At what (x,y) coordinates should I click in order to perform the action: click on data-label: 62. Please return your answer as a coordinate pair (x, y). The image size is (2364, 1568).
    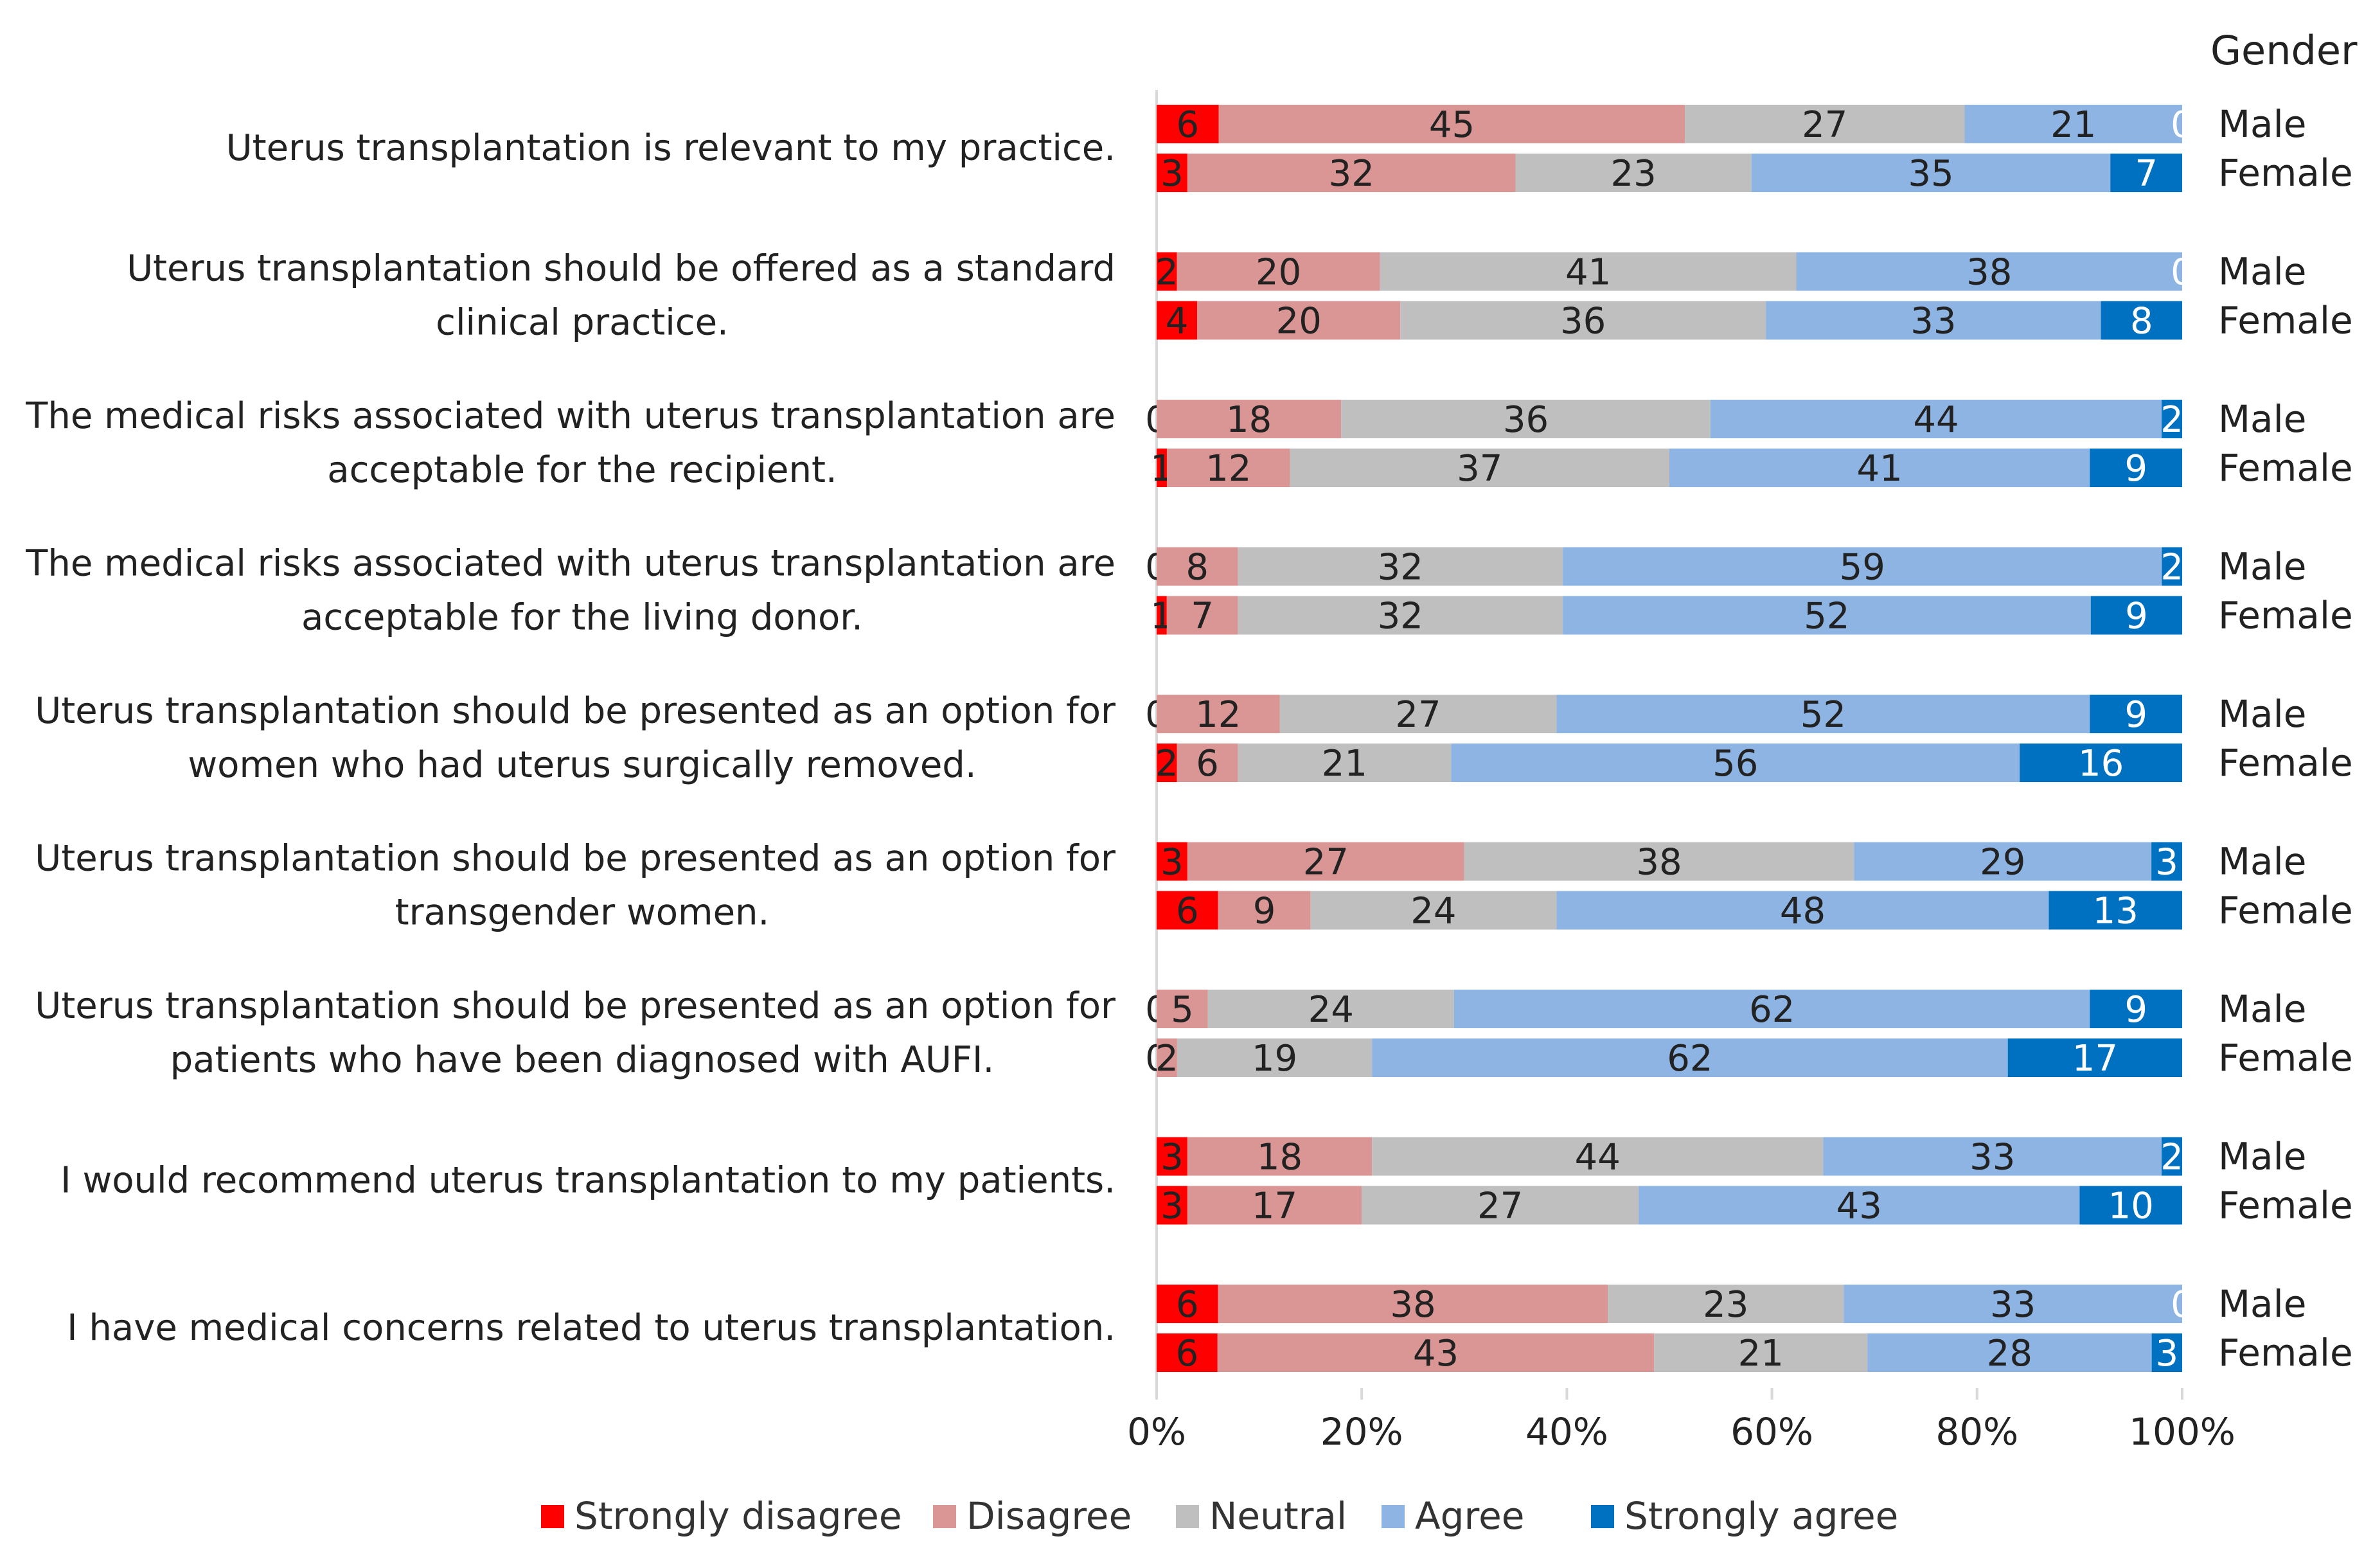
    Looking at the image, I should click on (1689, 1059).